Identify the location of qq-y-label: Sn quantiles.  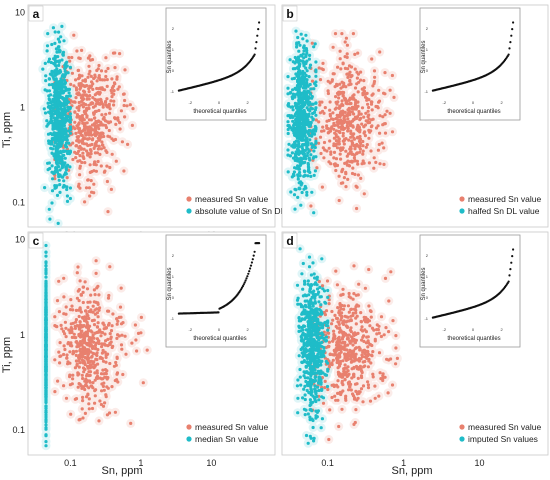
(424, 56).